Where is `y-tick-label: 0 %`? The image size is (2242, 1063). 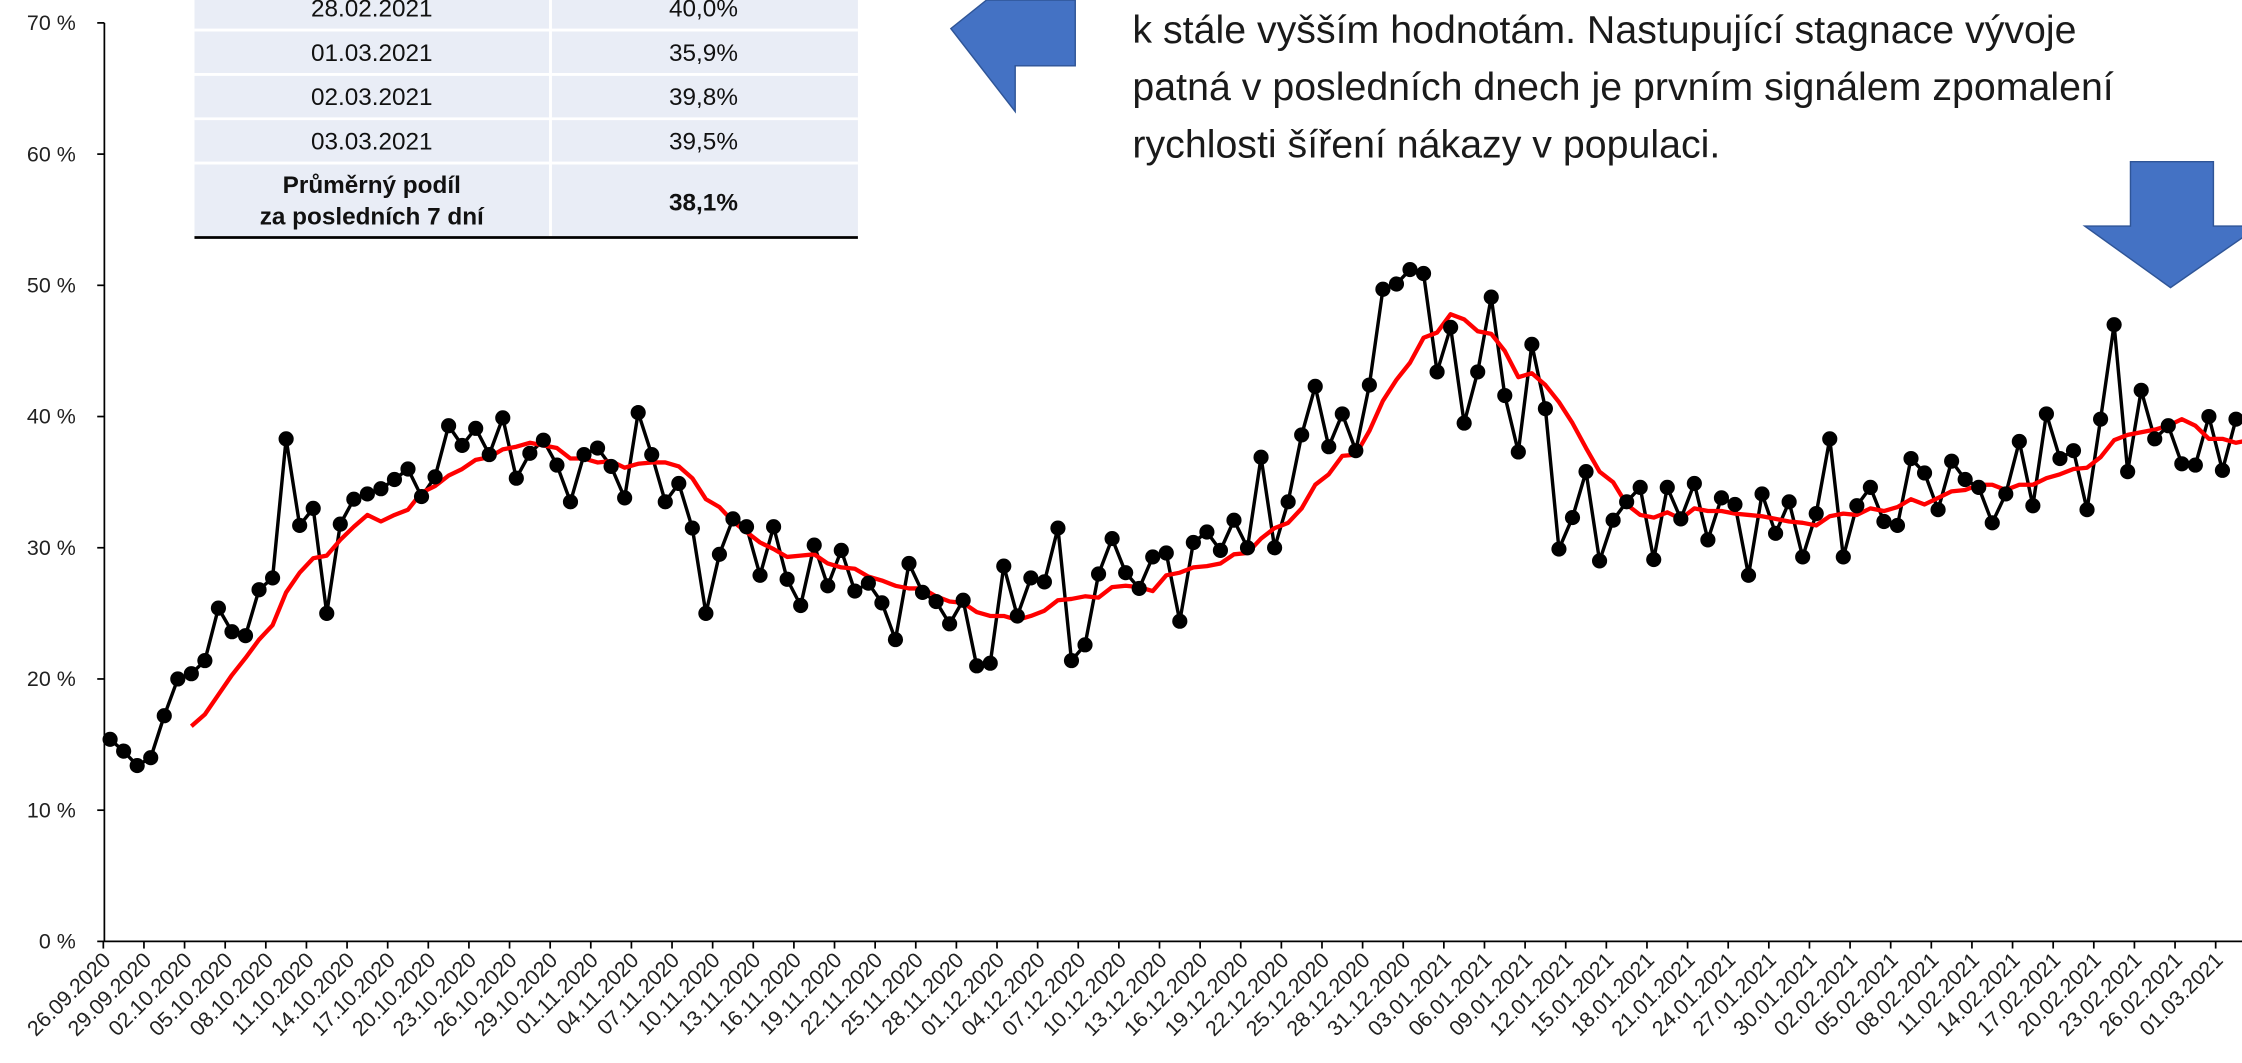 y-tick-label: 0 % is located at coordinates (57, 942).